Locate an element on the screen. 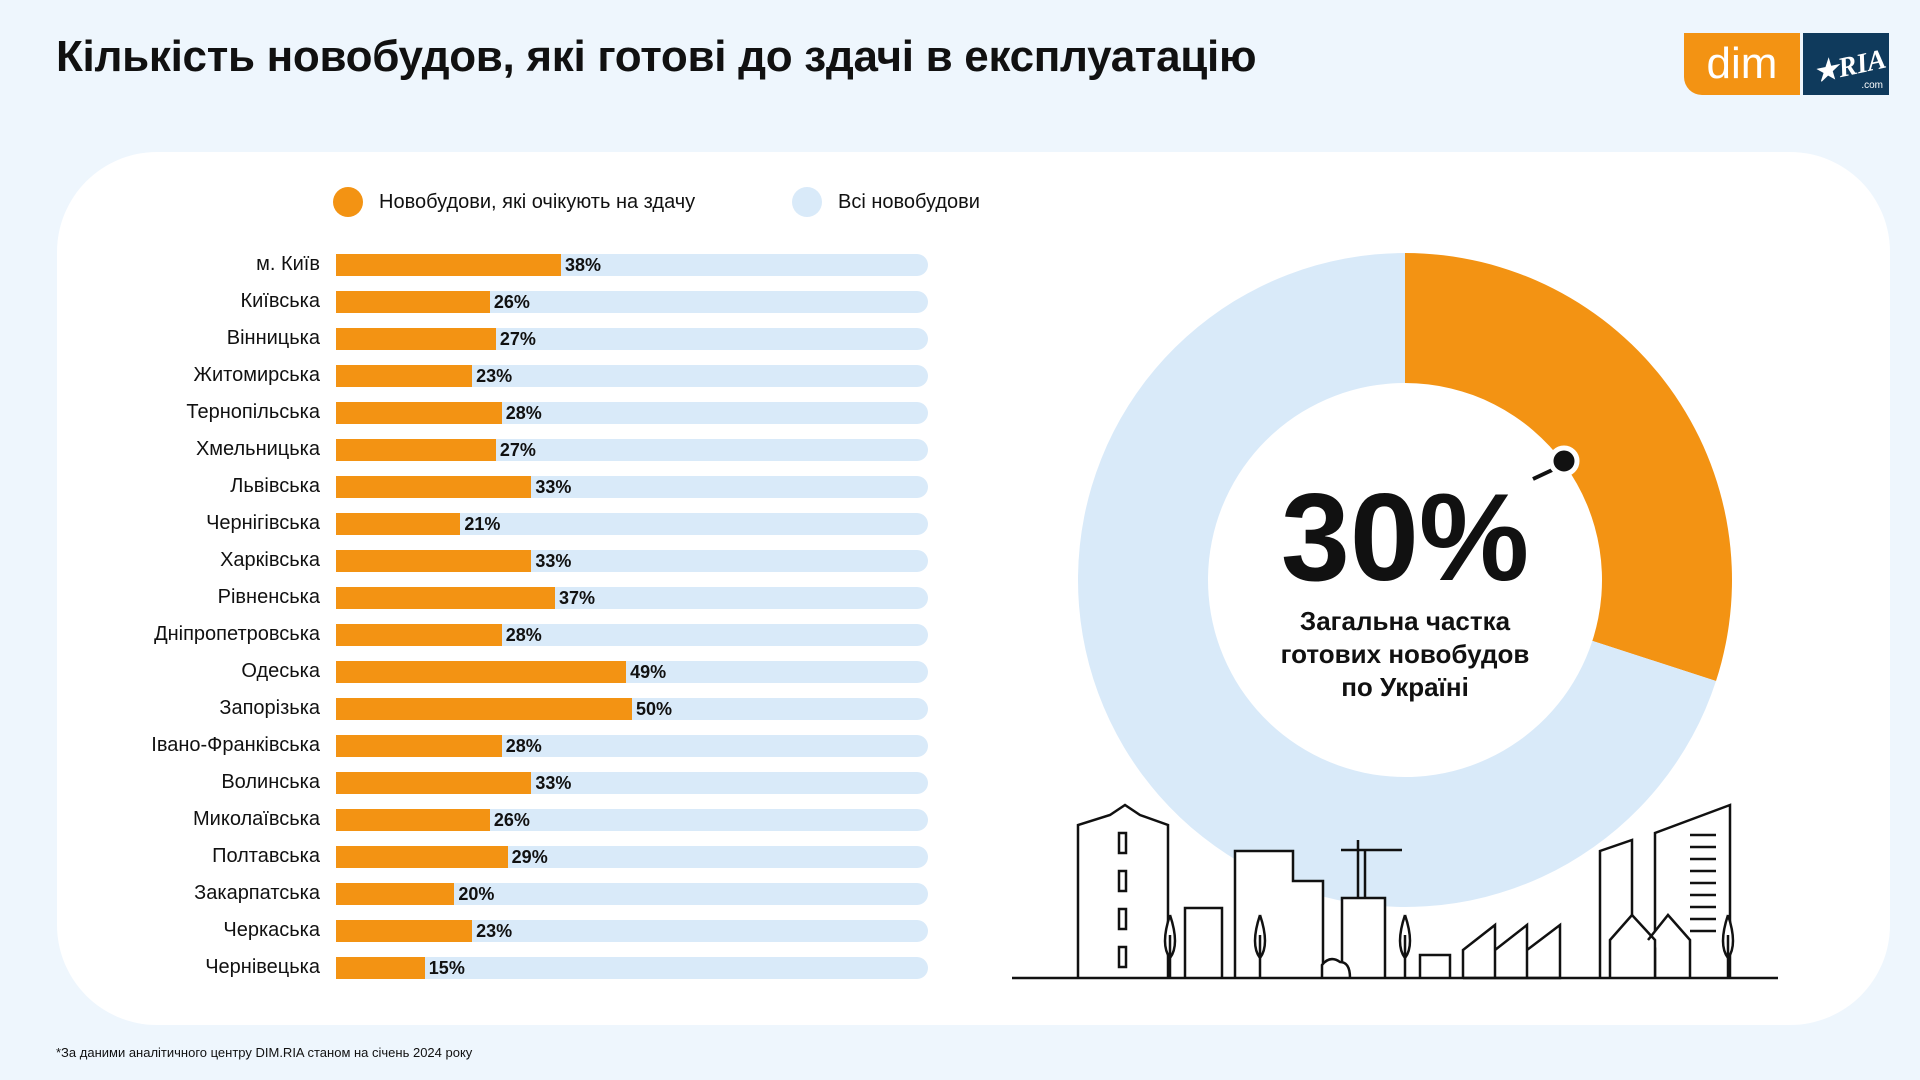 The height and width of the screenshot is (1080, 1920). legend-item-all: Всі новобудови is located at coordinates (886, 202).